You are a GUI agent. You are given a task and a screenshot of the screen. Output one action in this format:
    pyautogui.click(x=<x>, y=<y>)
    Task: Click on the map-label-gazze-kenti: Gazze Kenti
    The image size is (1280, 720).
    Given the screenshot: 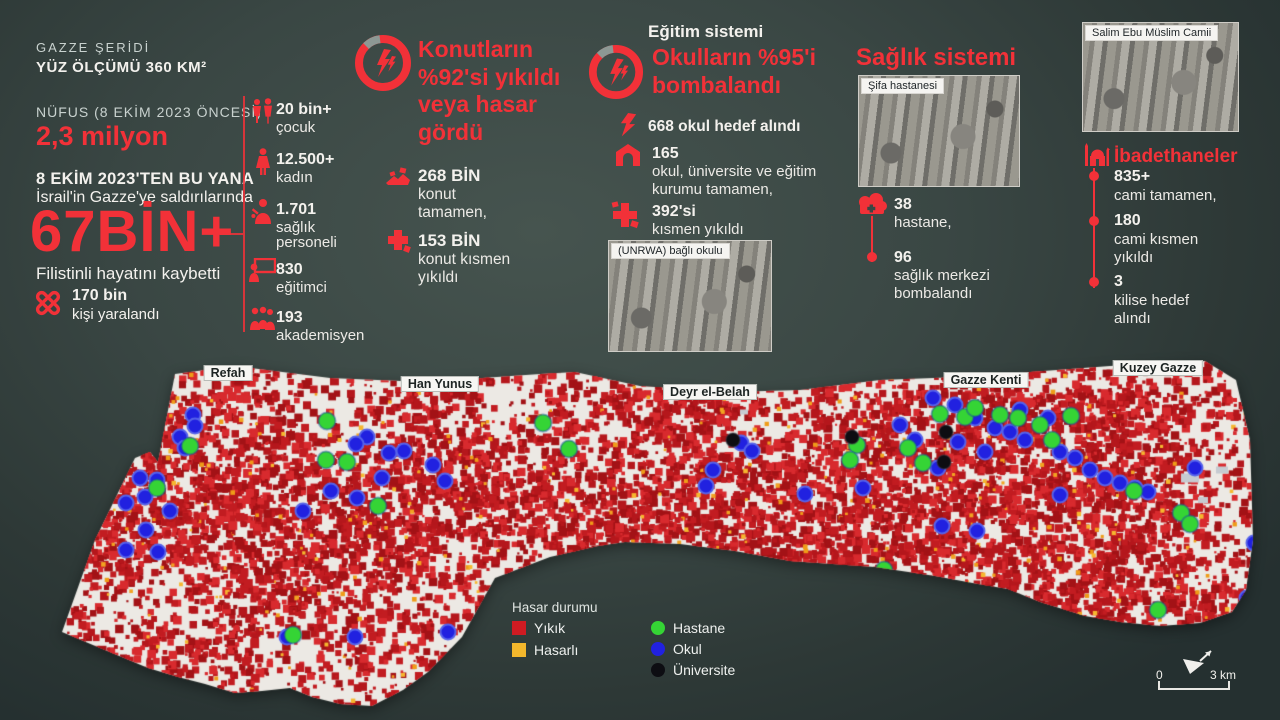 What is the action you would take?
    pyautogui.click(x=986, y=380)
    